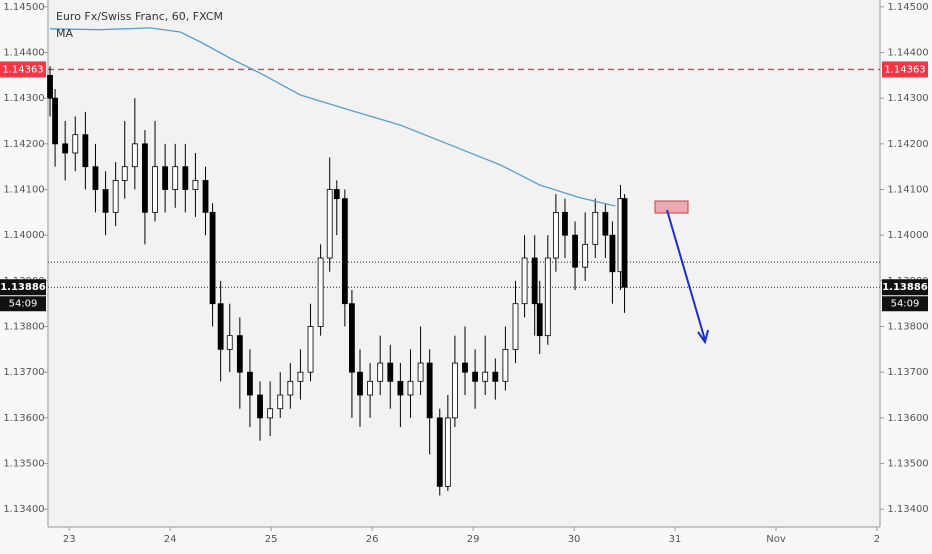  I want to click on x-tick-label: 29, so click(473, 539).